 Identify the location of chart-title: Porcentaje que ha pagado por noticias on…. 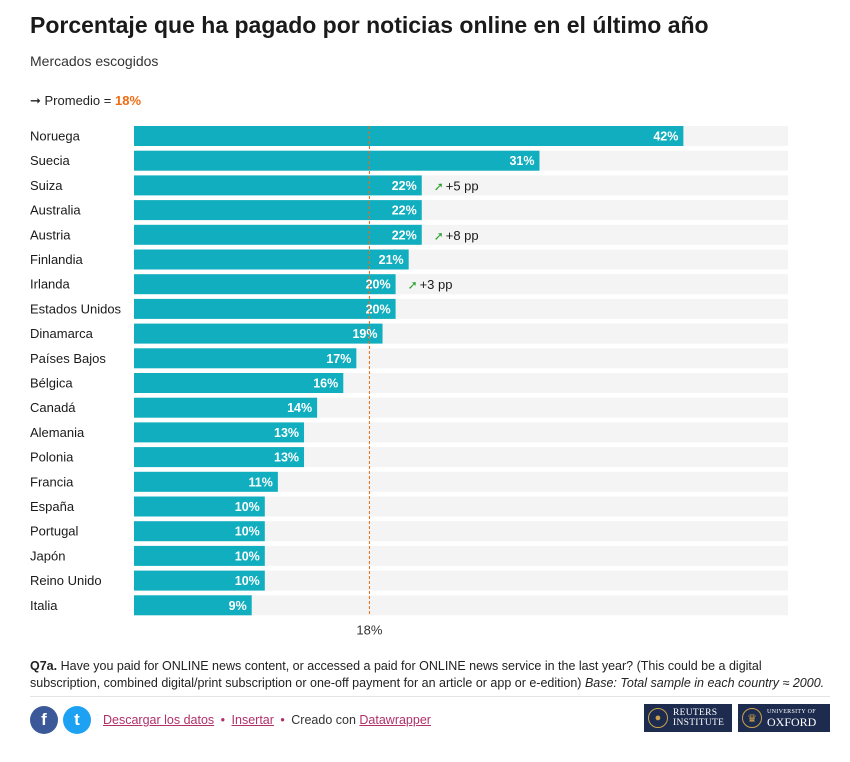
(369, 25).